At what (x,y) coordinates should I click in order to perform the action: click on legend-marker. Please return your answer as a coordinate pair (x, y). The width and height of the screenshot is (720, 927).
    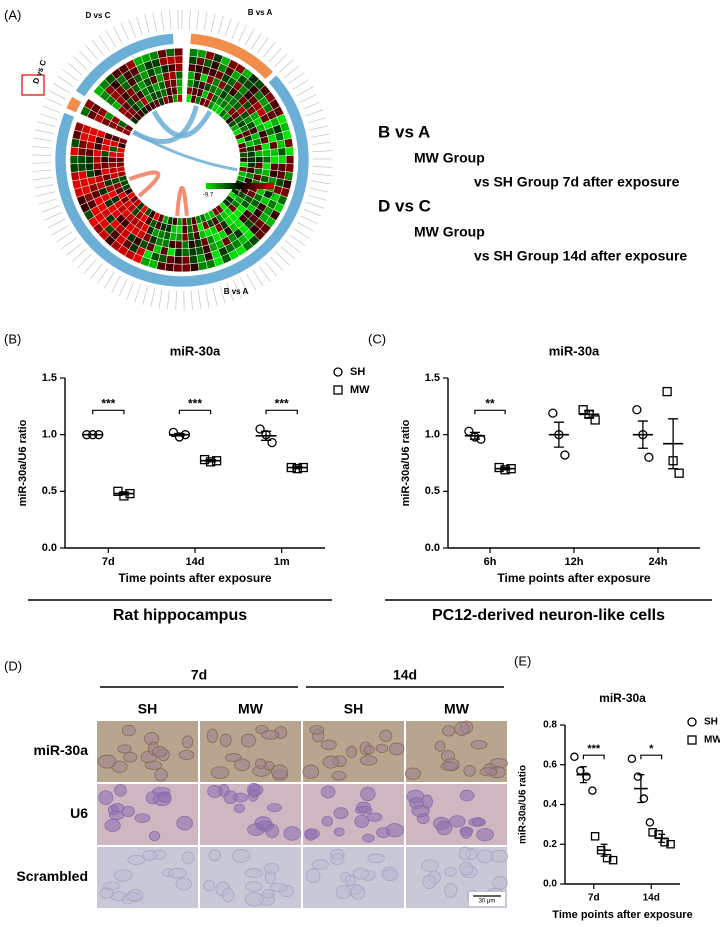
    Looking at the image, I should click on (338, 372).